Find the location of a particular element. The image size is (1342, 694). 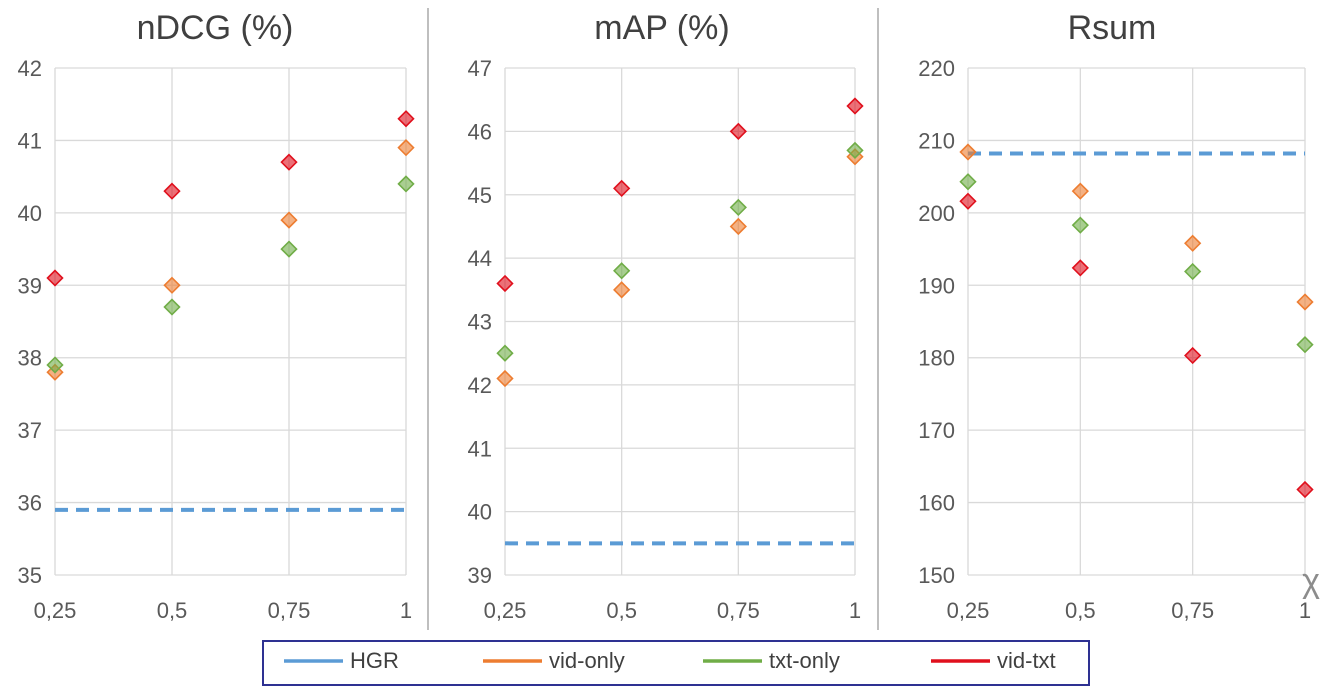

y-tick-label: 47 is located at coordinates (480, 68).